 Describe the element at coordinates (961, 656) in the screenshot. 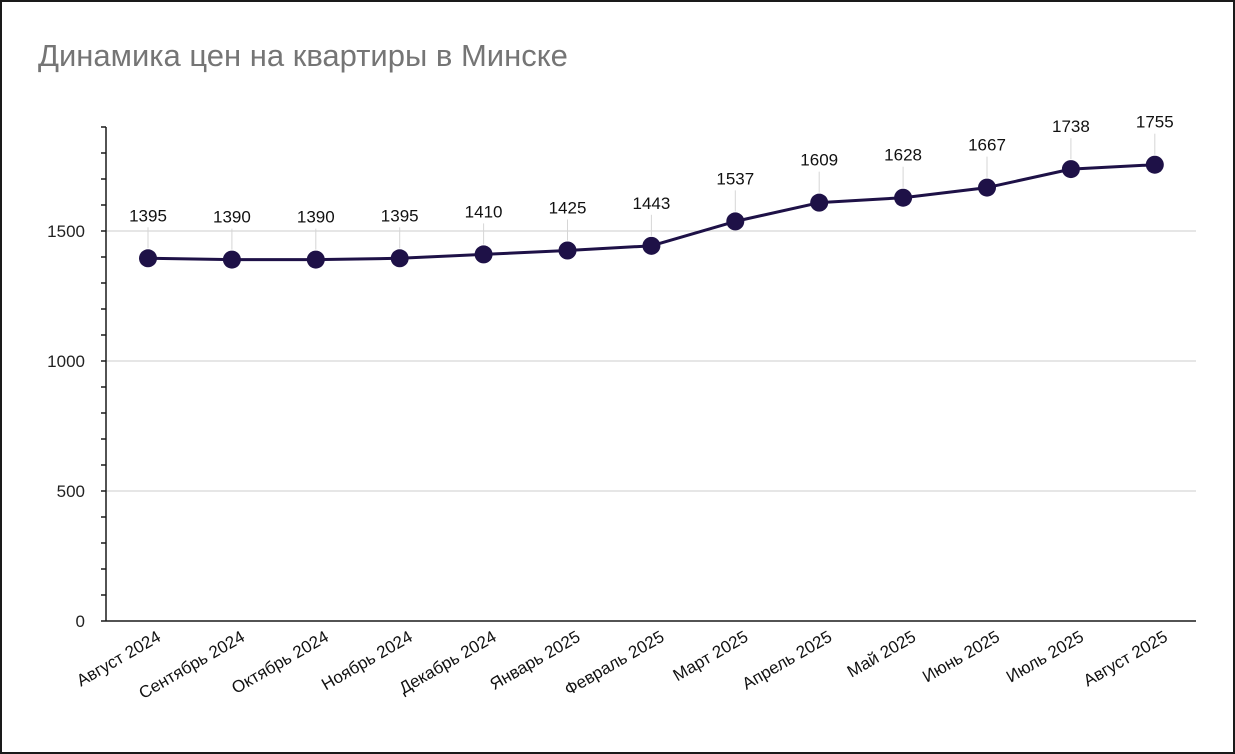

I see `x-tick-label: Июнь 2025` at that location.